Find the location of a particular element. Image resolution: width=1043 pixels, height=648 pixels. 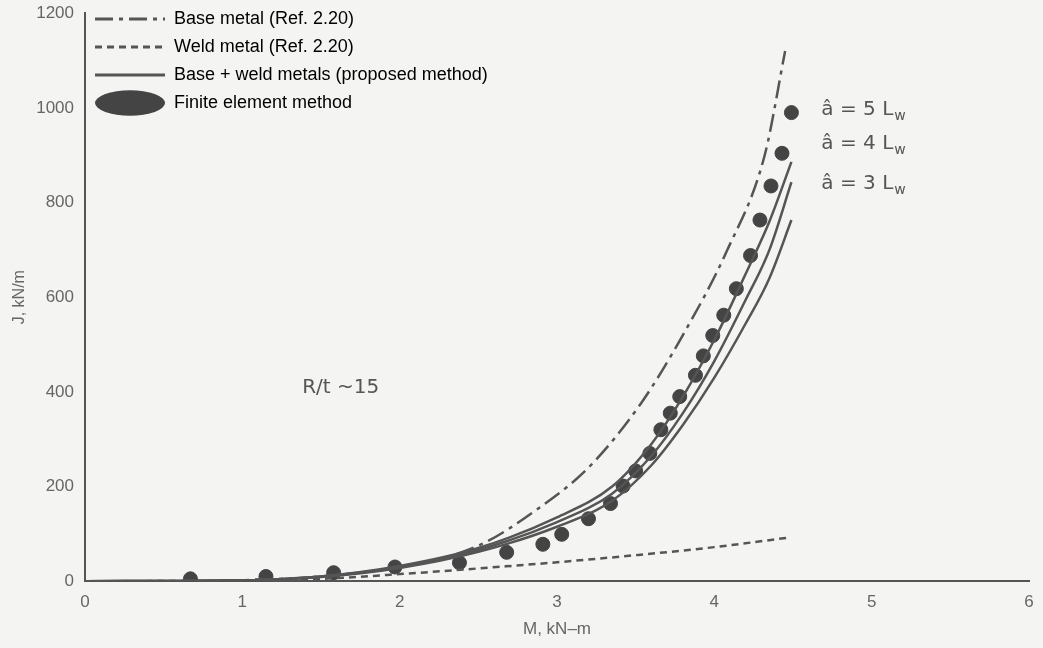

legend-label: Base metal (Ref. 2.20) is located at coordinates (264, 17).